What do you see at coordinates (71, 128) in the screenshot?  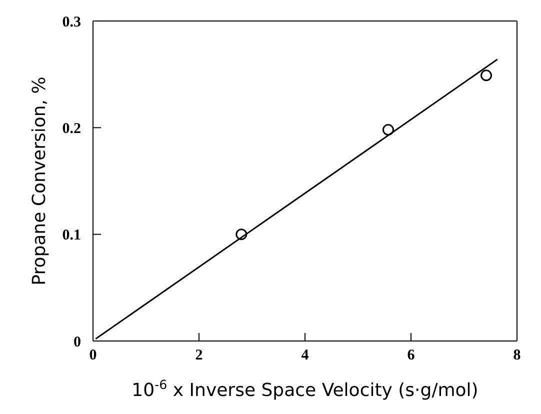 I see `y-tick-label: 0.2` at bounding box center [71, 128].